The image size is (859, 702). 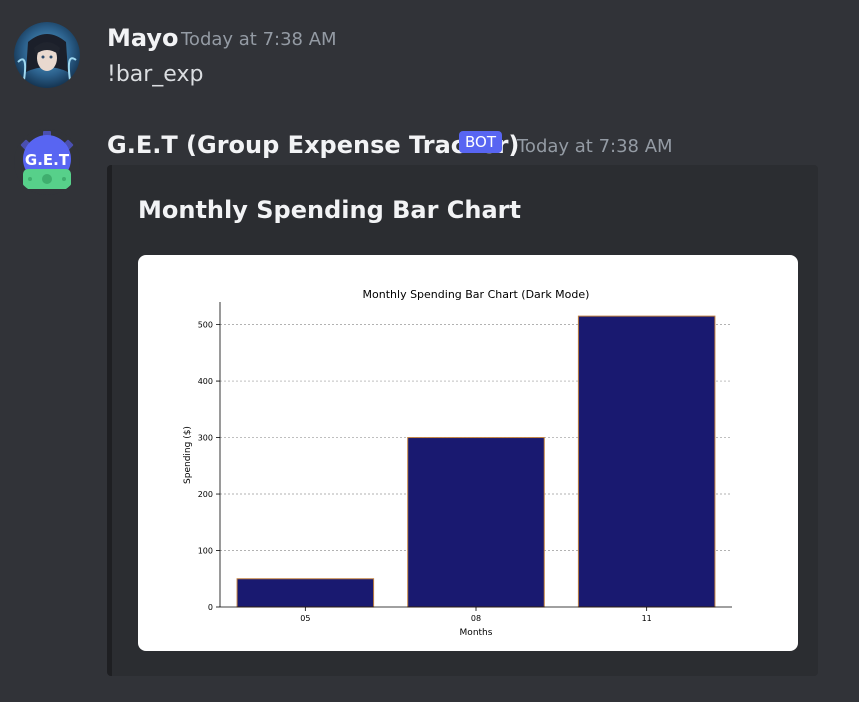 What do you see at coordinates (329, 210) in the screenshot?
I see `embed-title: Monthly Spending Bar Chart` at bounding box center [329, 210].